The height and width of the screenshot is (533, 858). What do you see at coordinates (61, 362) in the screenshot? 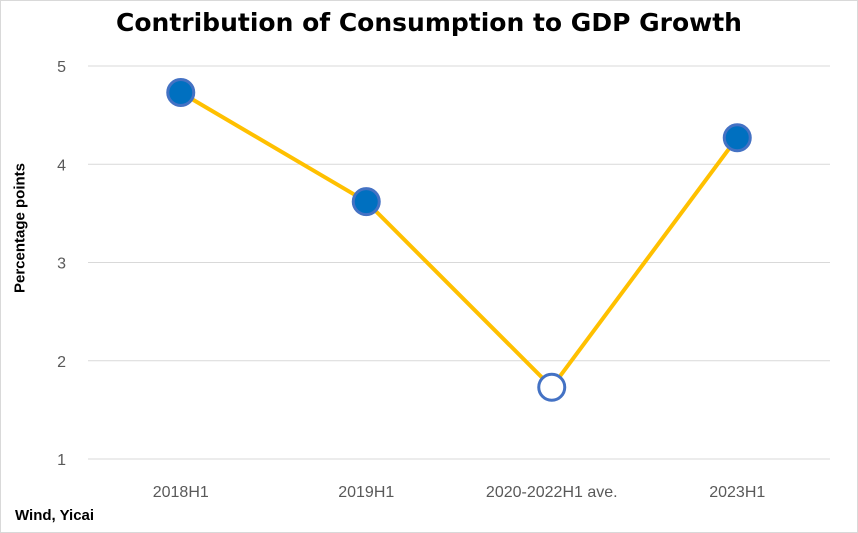
I see `y-tick-label: 2` at bounding box center [61, 362].